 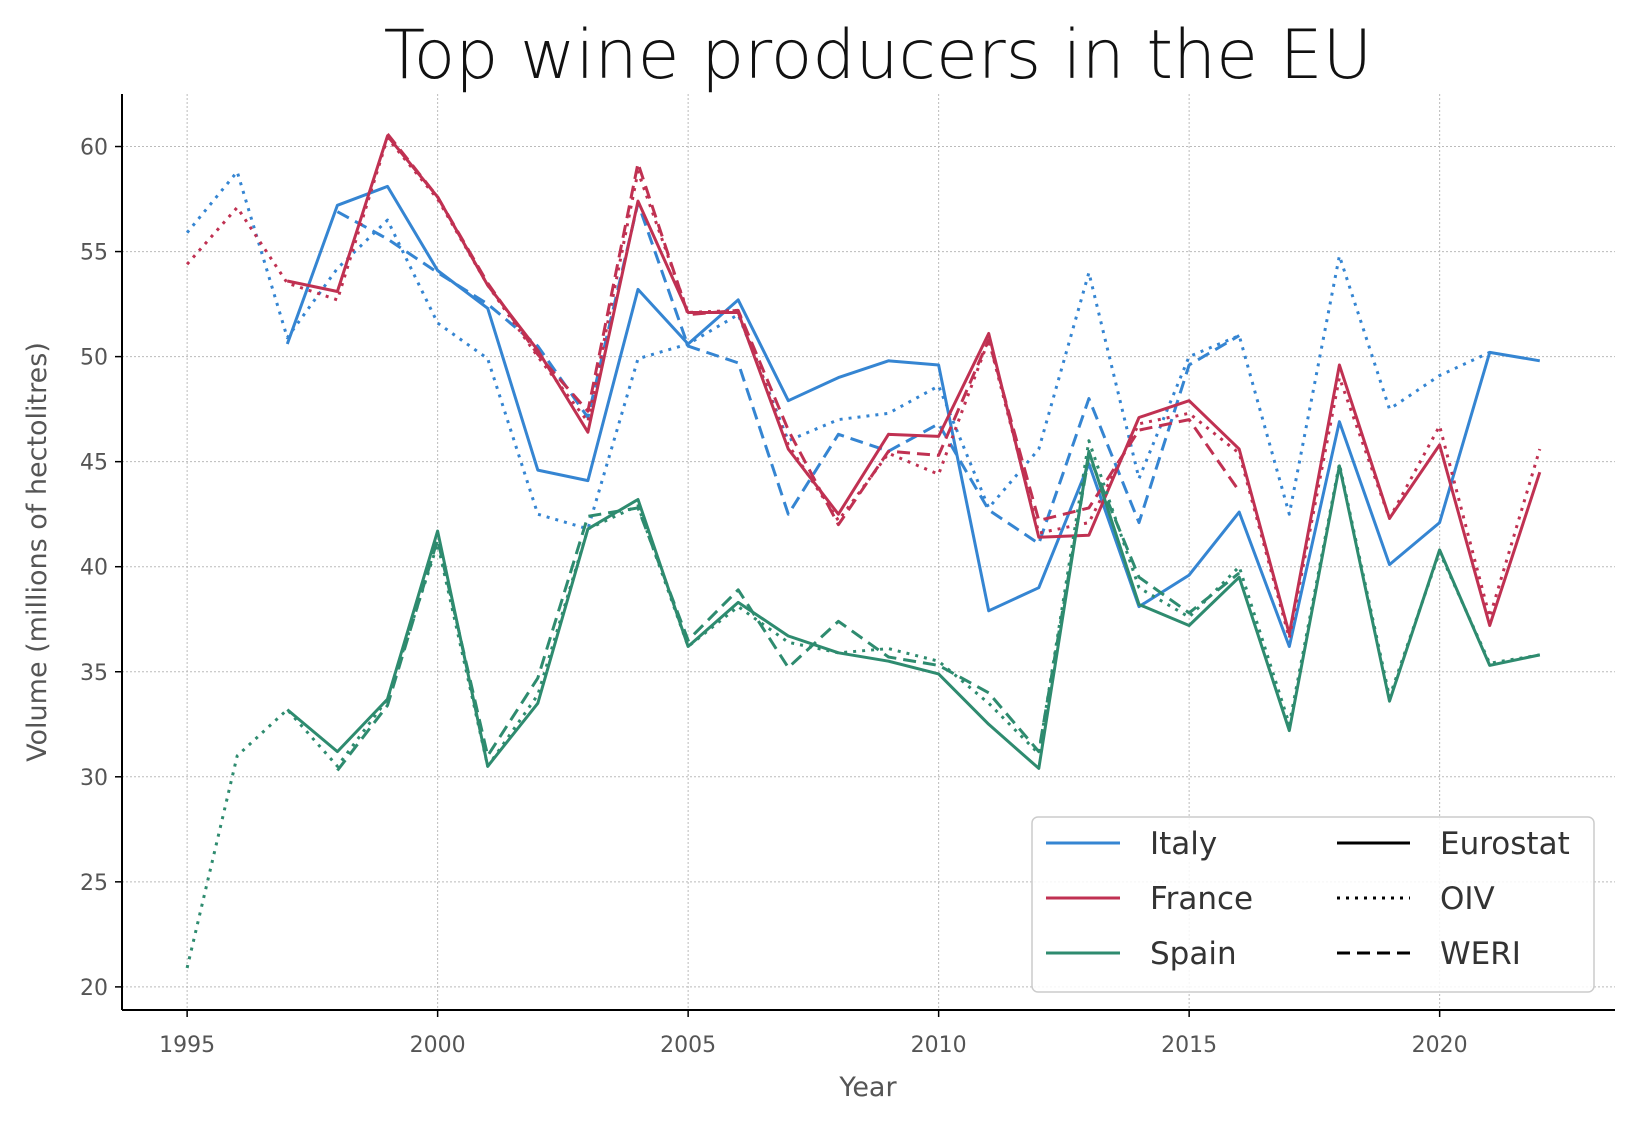 I want to click on y-tick-label: 45, so click(x=94, y=463).